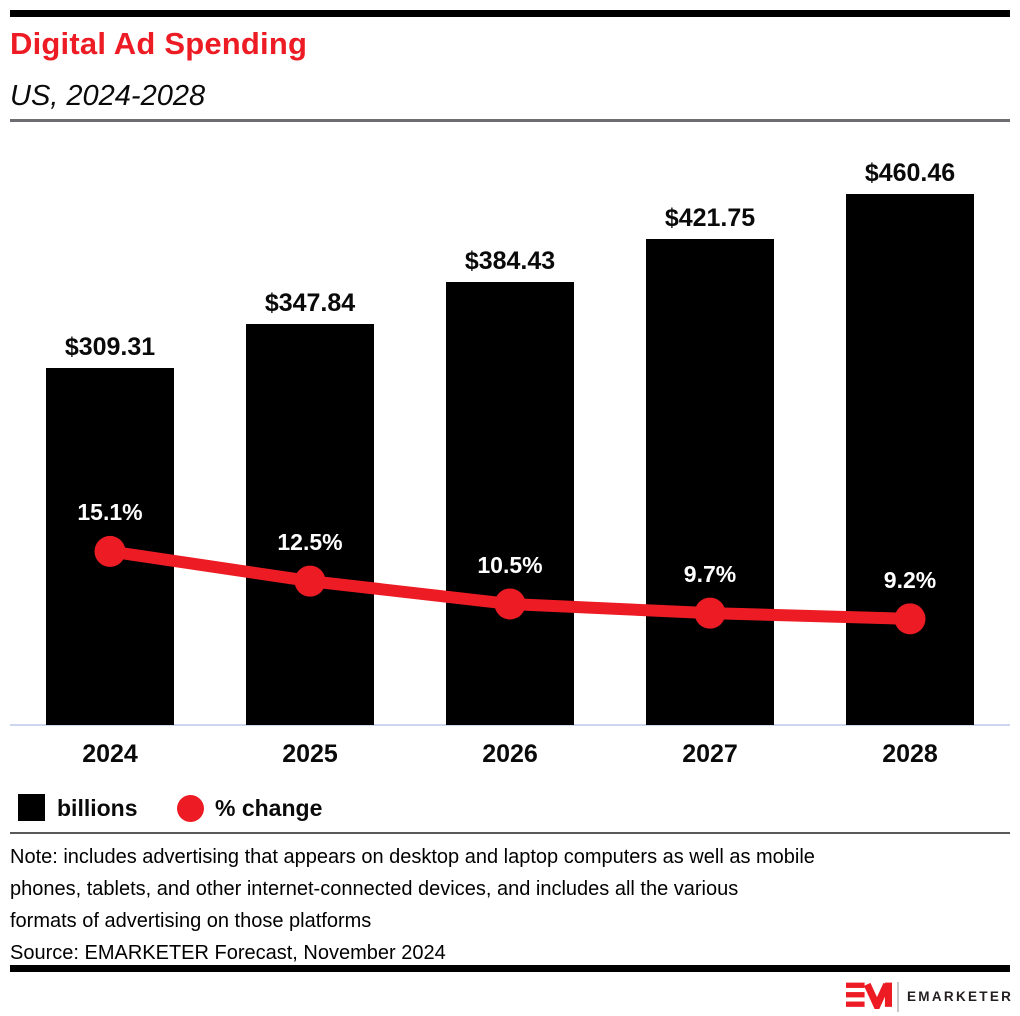 The width and height of the screenshot is (1020, 1016). Describe the element at coordinates (310, 524) in the screenshot. I see `bar-2025` at that location.